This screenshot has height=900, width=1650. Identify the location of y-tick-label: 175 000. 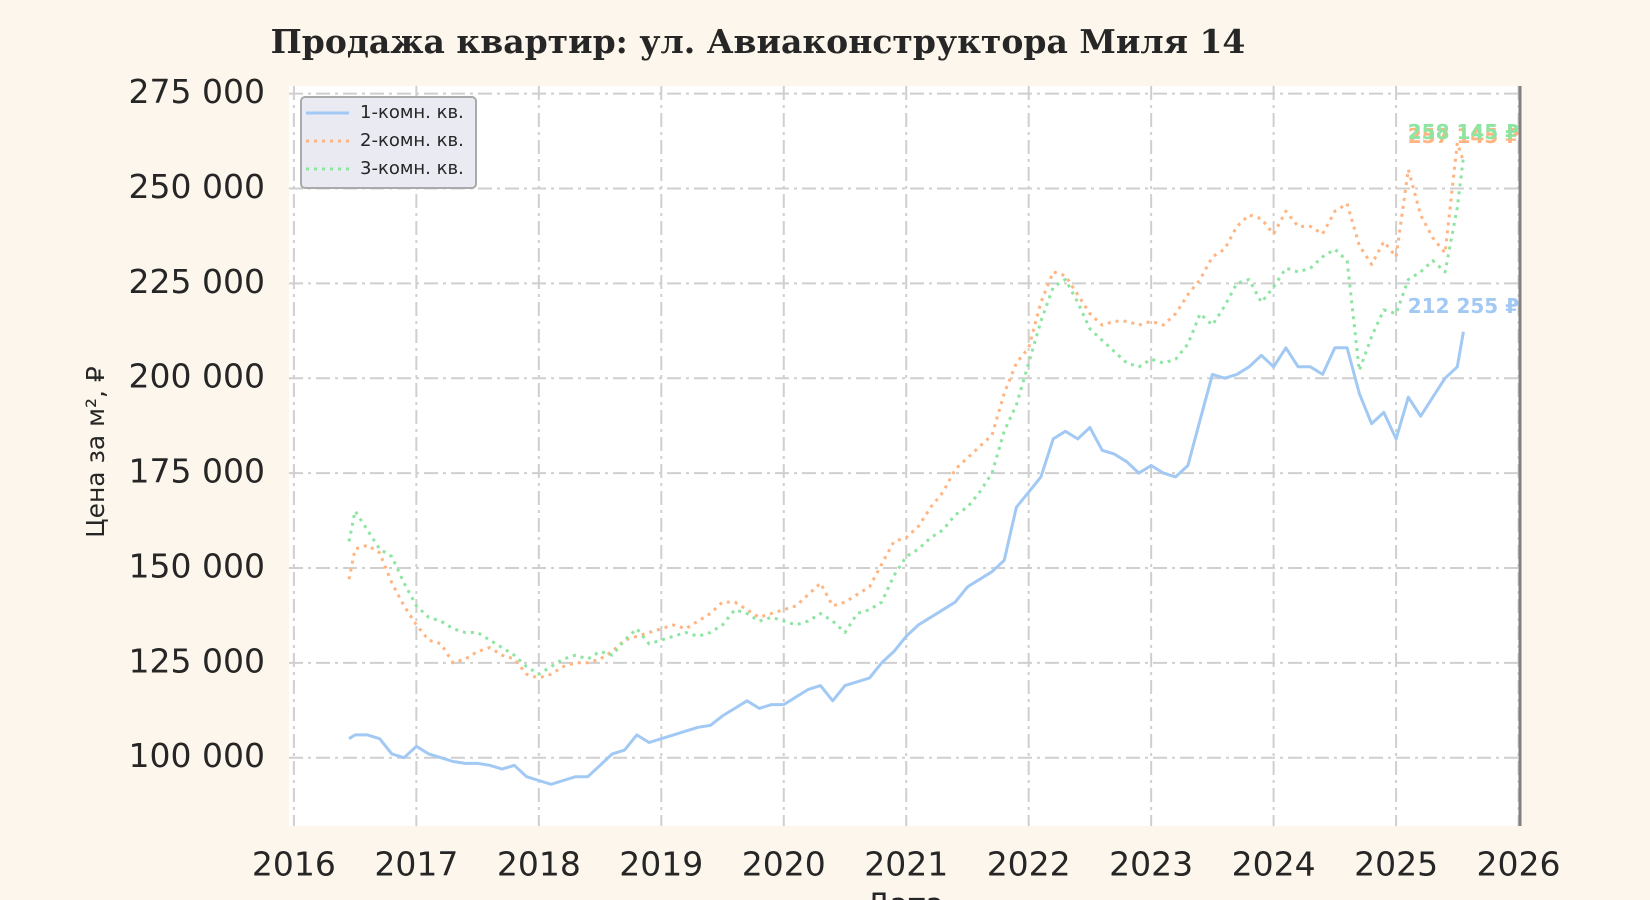
(197, 471).